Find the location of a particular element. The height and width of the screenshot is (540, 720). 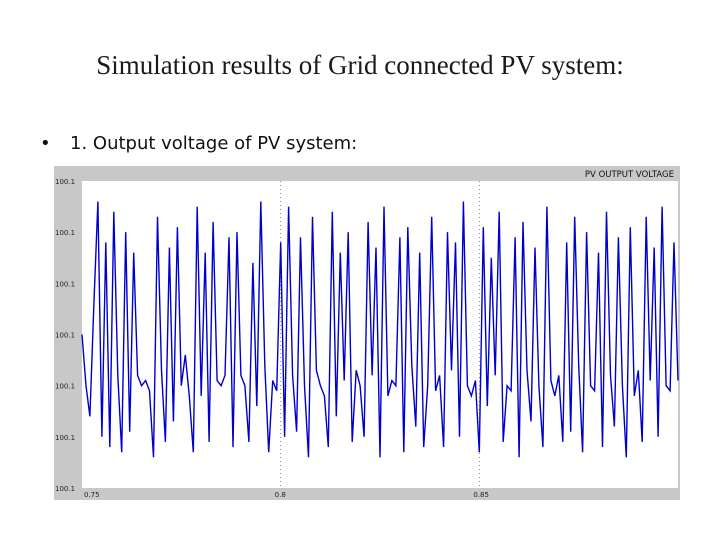

chart-title: PV OUTPUT VOLTAGE is located at coordinates (629, 175).